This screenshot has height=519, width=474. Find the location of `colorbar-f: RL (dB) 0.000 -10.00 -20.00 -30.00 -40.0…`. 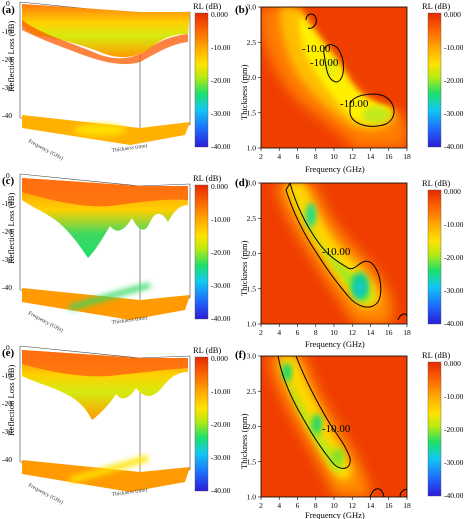

colorbar-f: RL (dB) 0.000 -10.00 -20.00 -30.00 -40.0… is located at coordinates (443, 425).